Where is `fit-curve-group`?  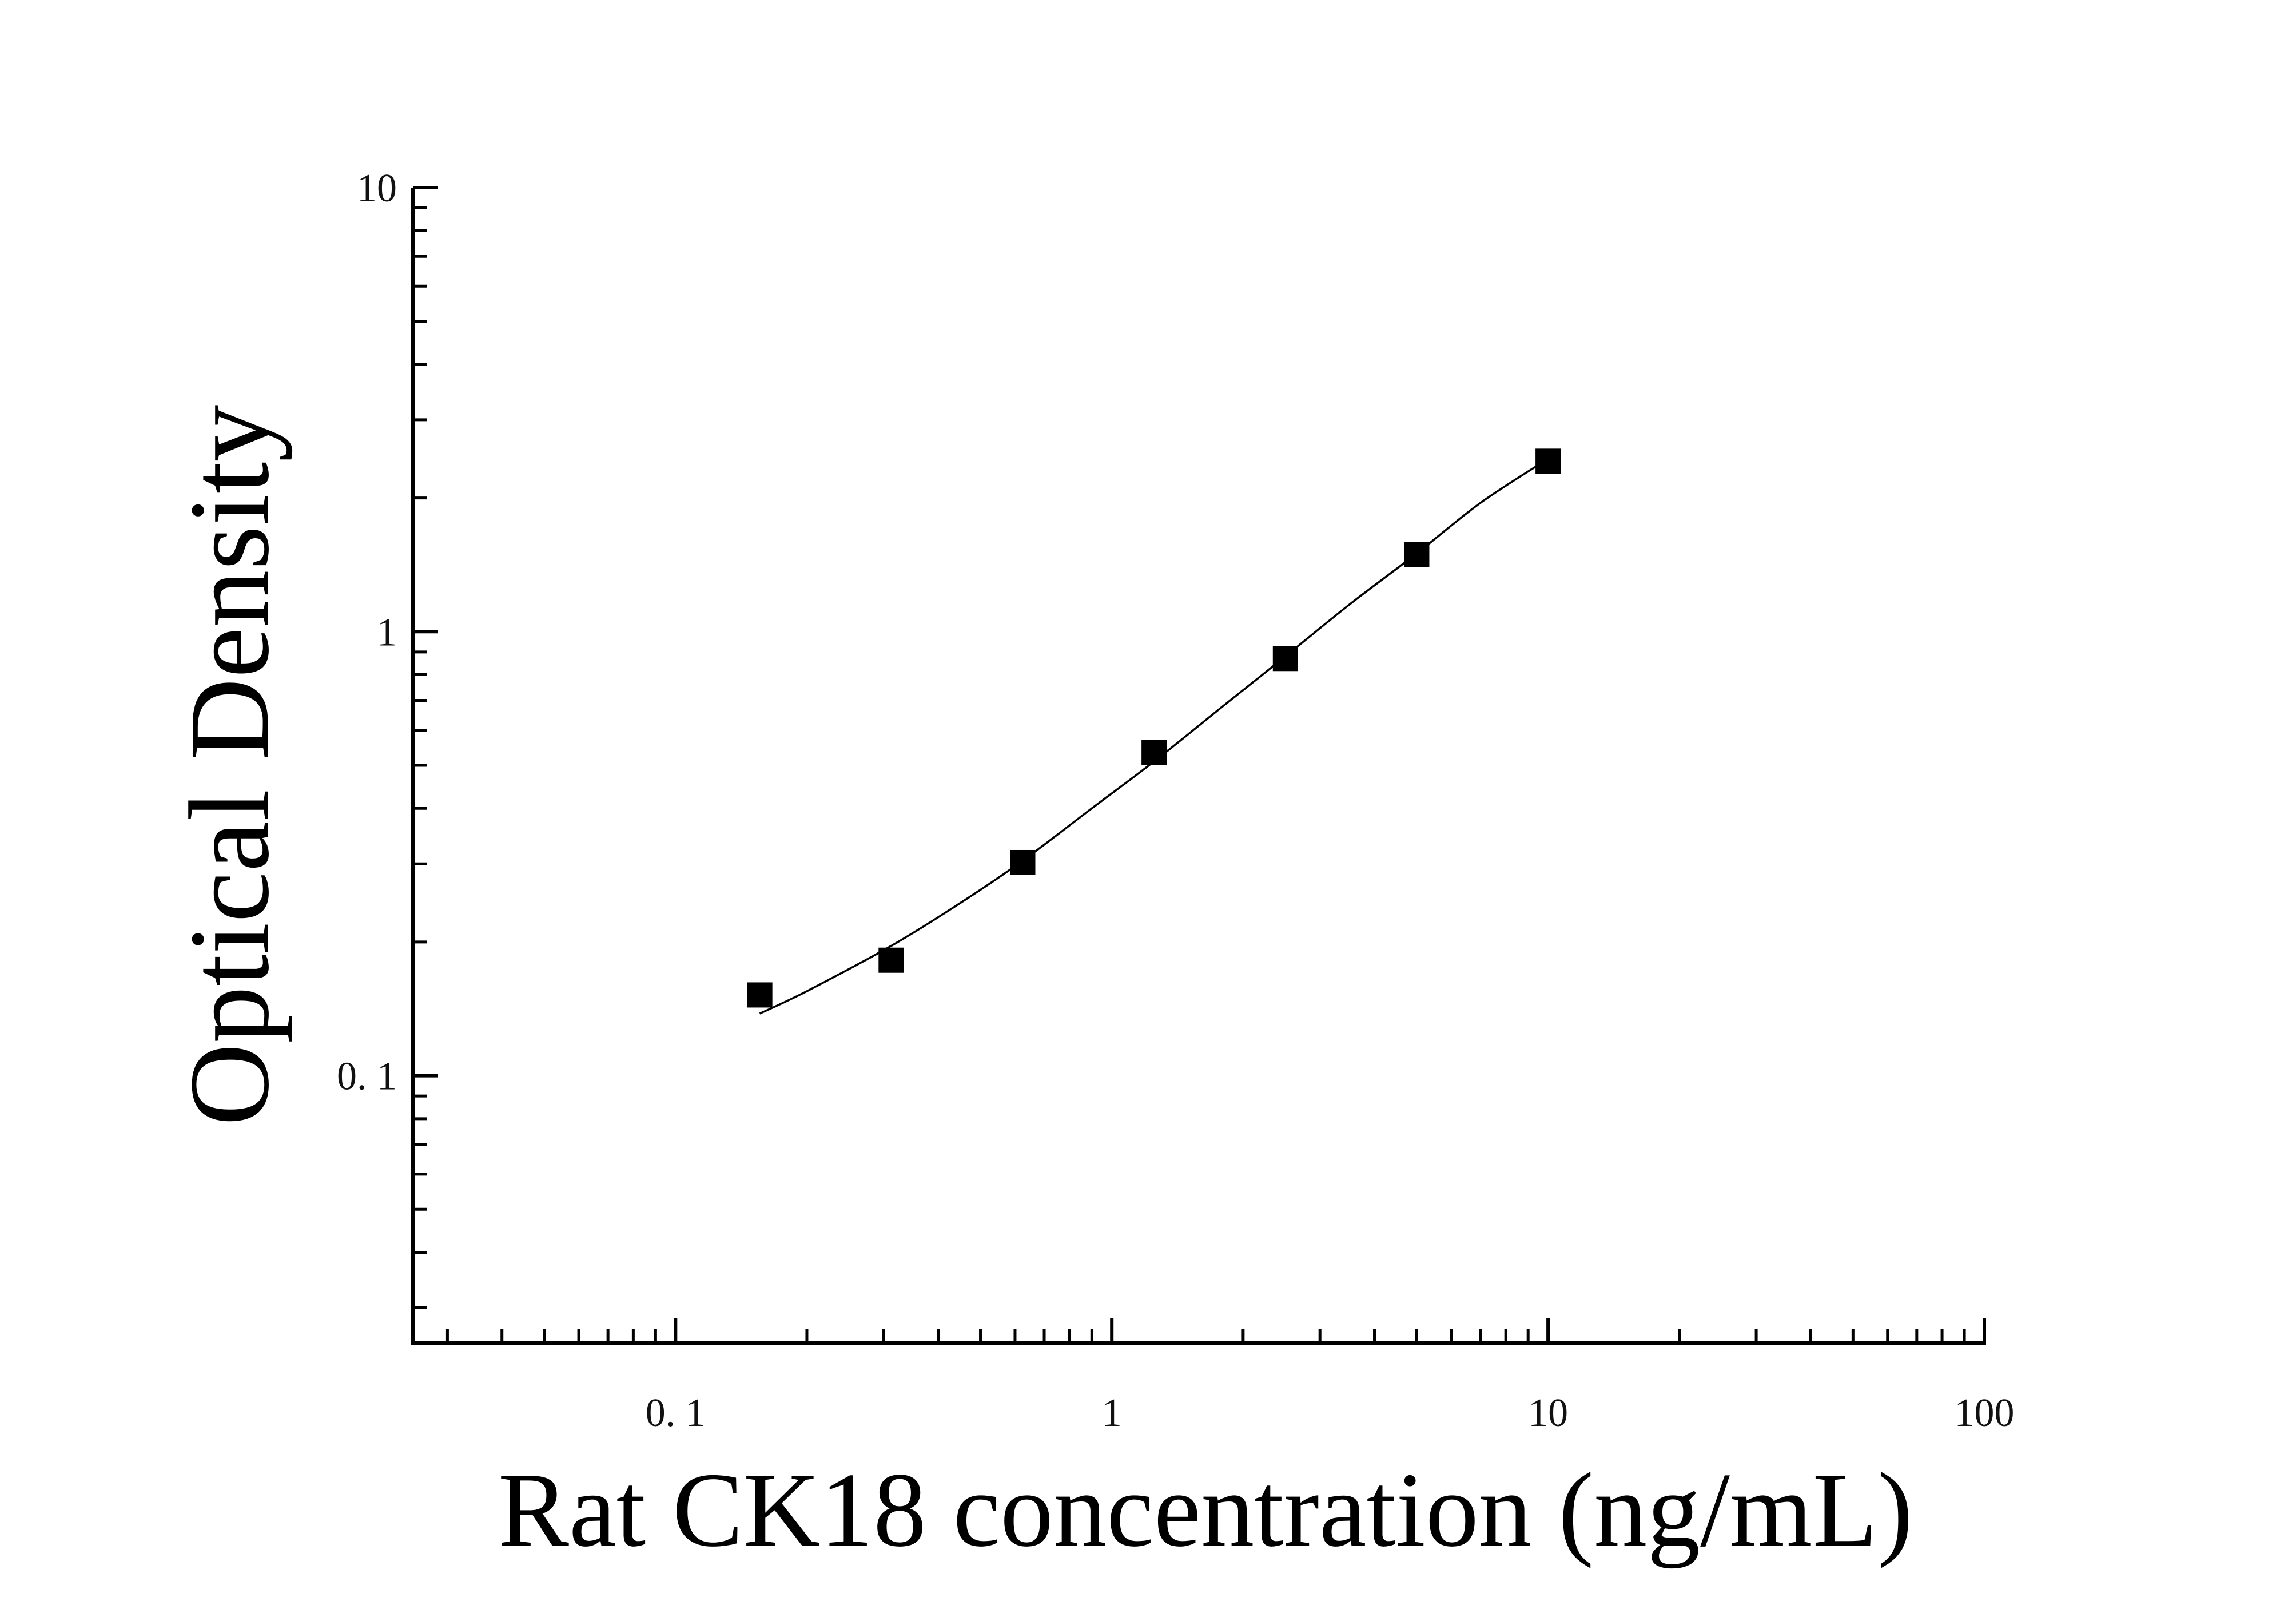 fit-curve-group is located at coordinates (1154, 736).